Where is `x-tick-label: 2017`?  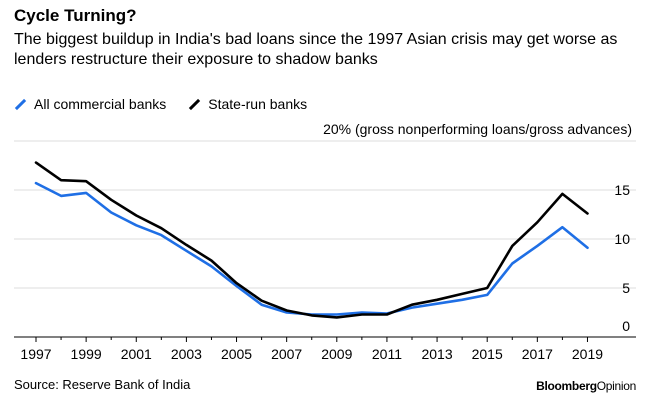 x-tick-label: 2017 is located at coordinates (537, 354).